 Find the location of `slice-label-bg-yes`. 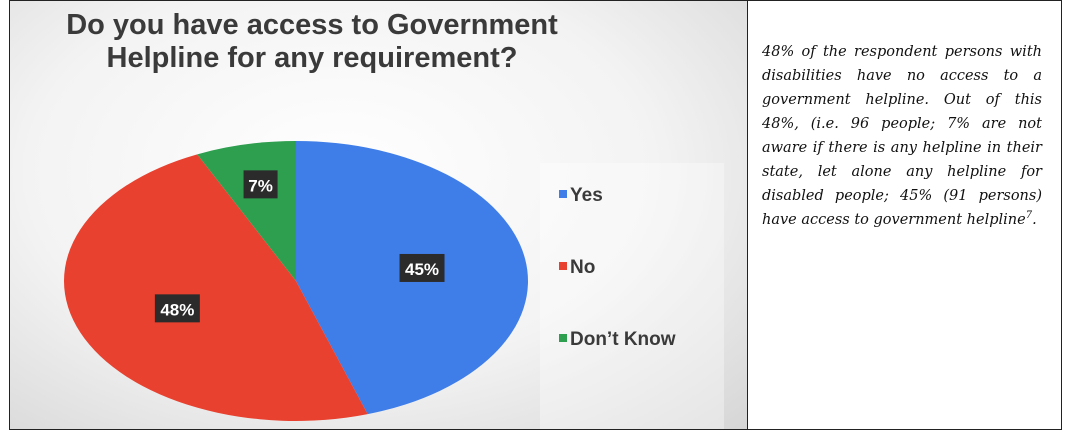

slice-label-bg-yes is located at coordinates (422, 267).